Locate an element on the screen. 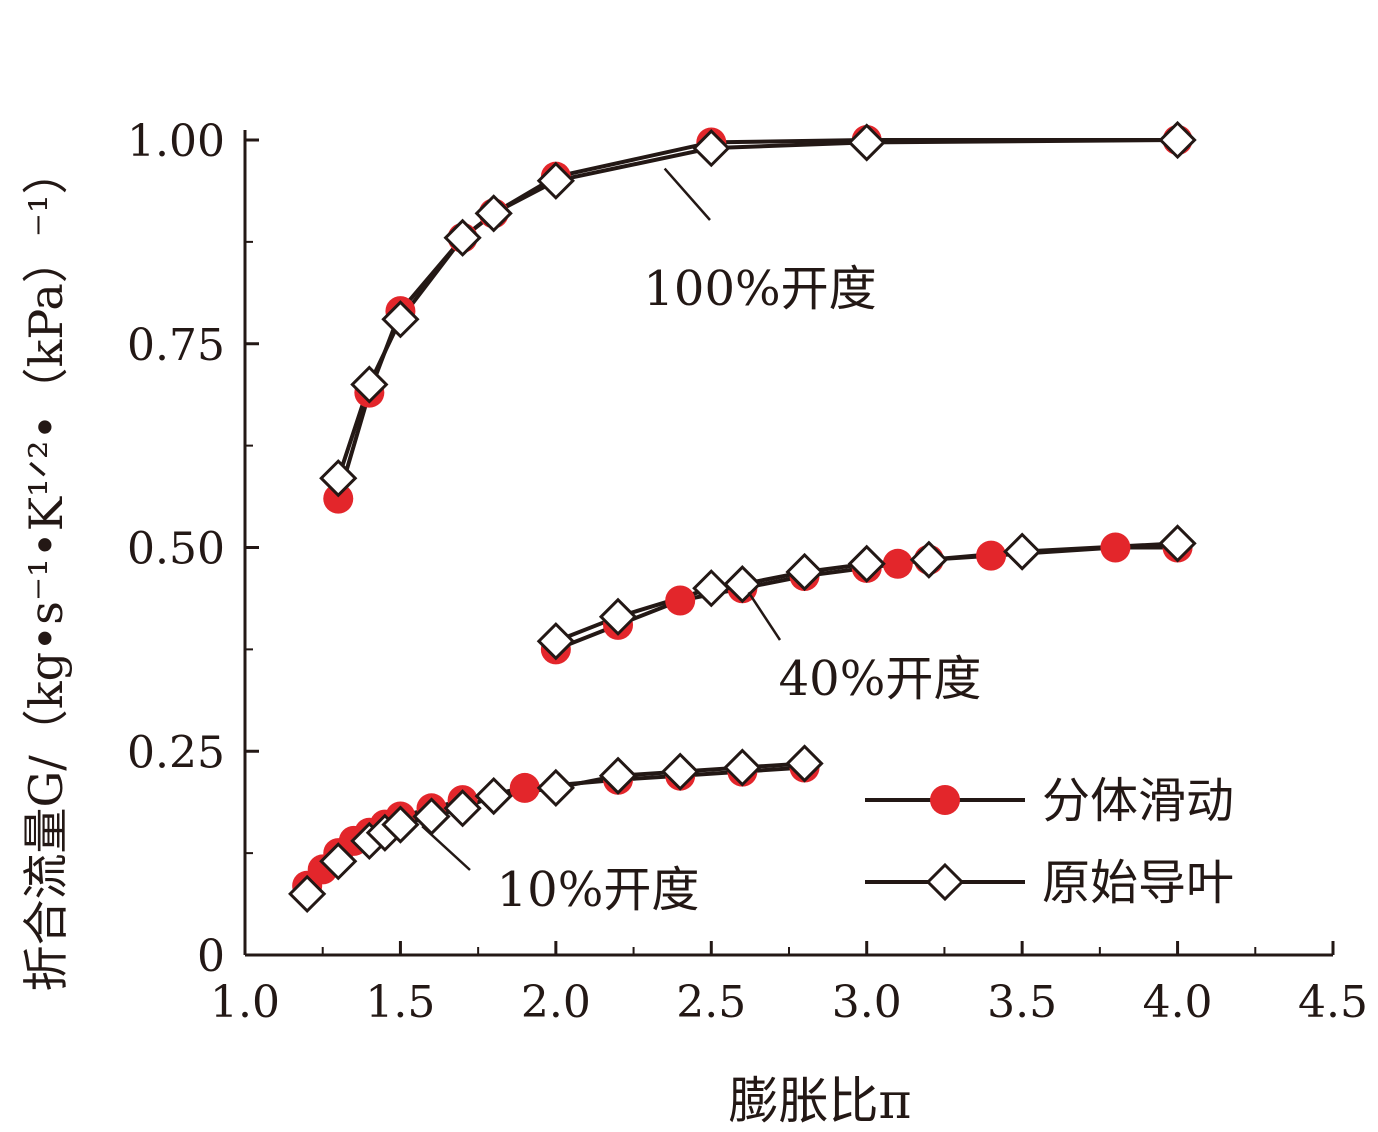 This screenshot has width=1378, height=1132. x-tick-label: 2.0 is located at coordinates (556, 1002).